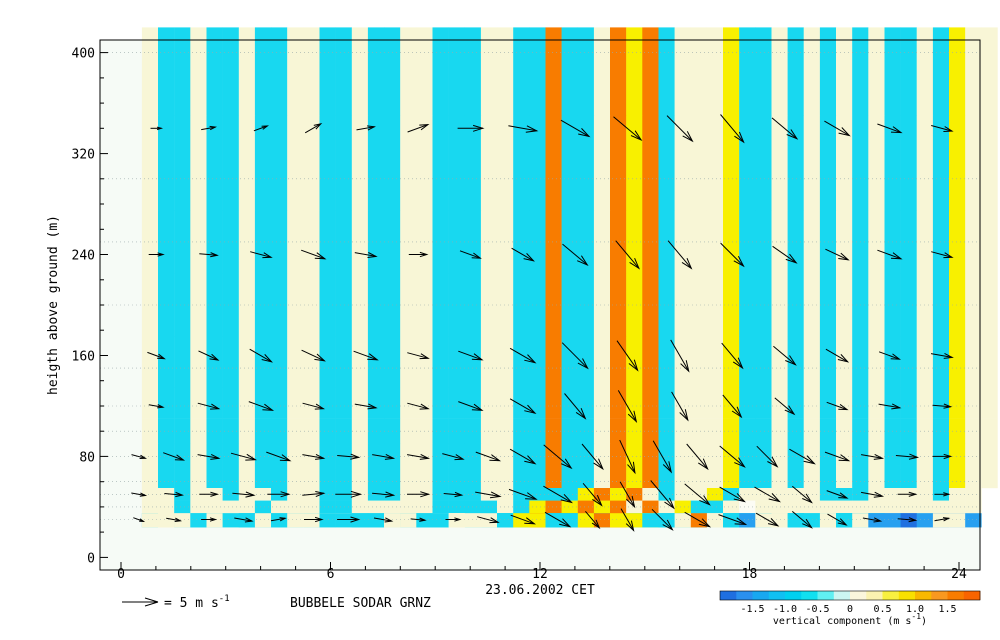  Describe the element at coordinates (882, 609) in the screenshot. I see `colorbar-tick-label: 0.5` at that location.